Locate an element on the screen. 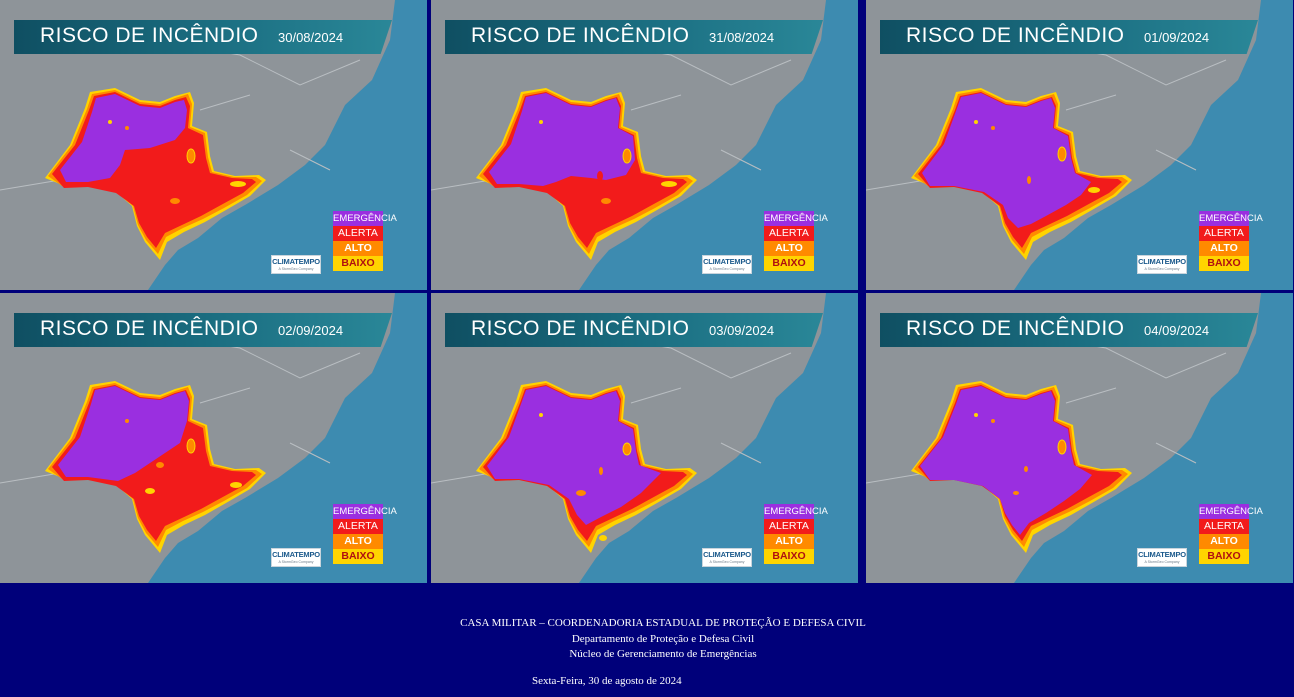 The width and height of the screenshot is (1294, 697). forecast-date: 31/08/2024 is located at coordinates (742, 37).